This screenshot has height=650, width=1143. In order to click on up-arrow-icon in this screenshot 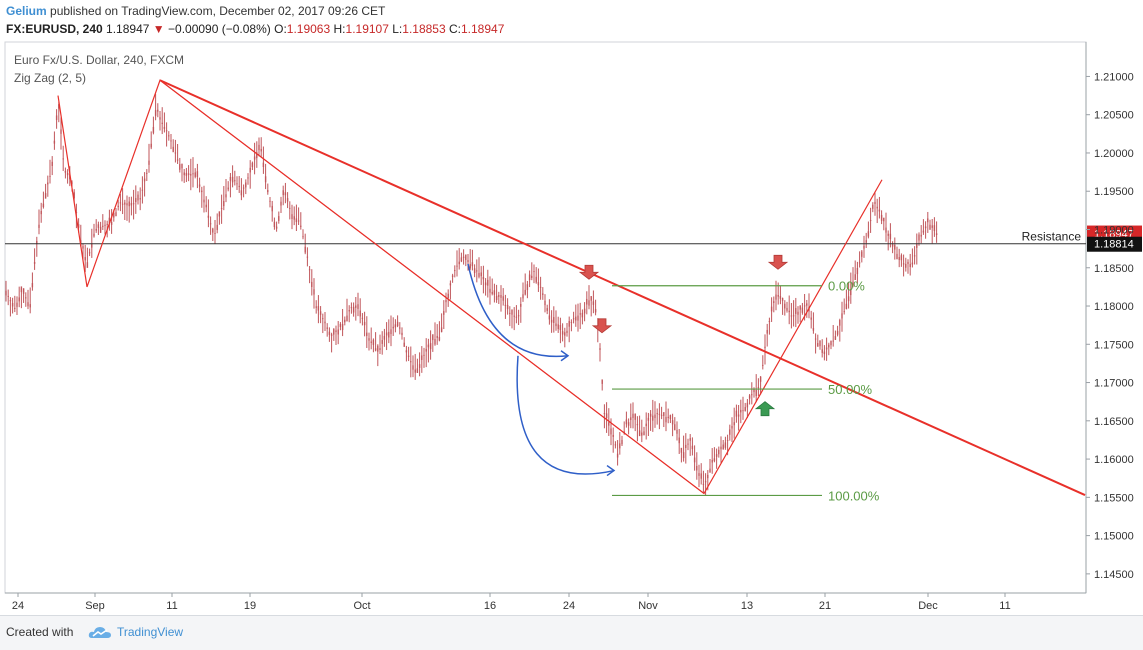, I will do `click(765, 409)`.